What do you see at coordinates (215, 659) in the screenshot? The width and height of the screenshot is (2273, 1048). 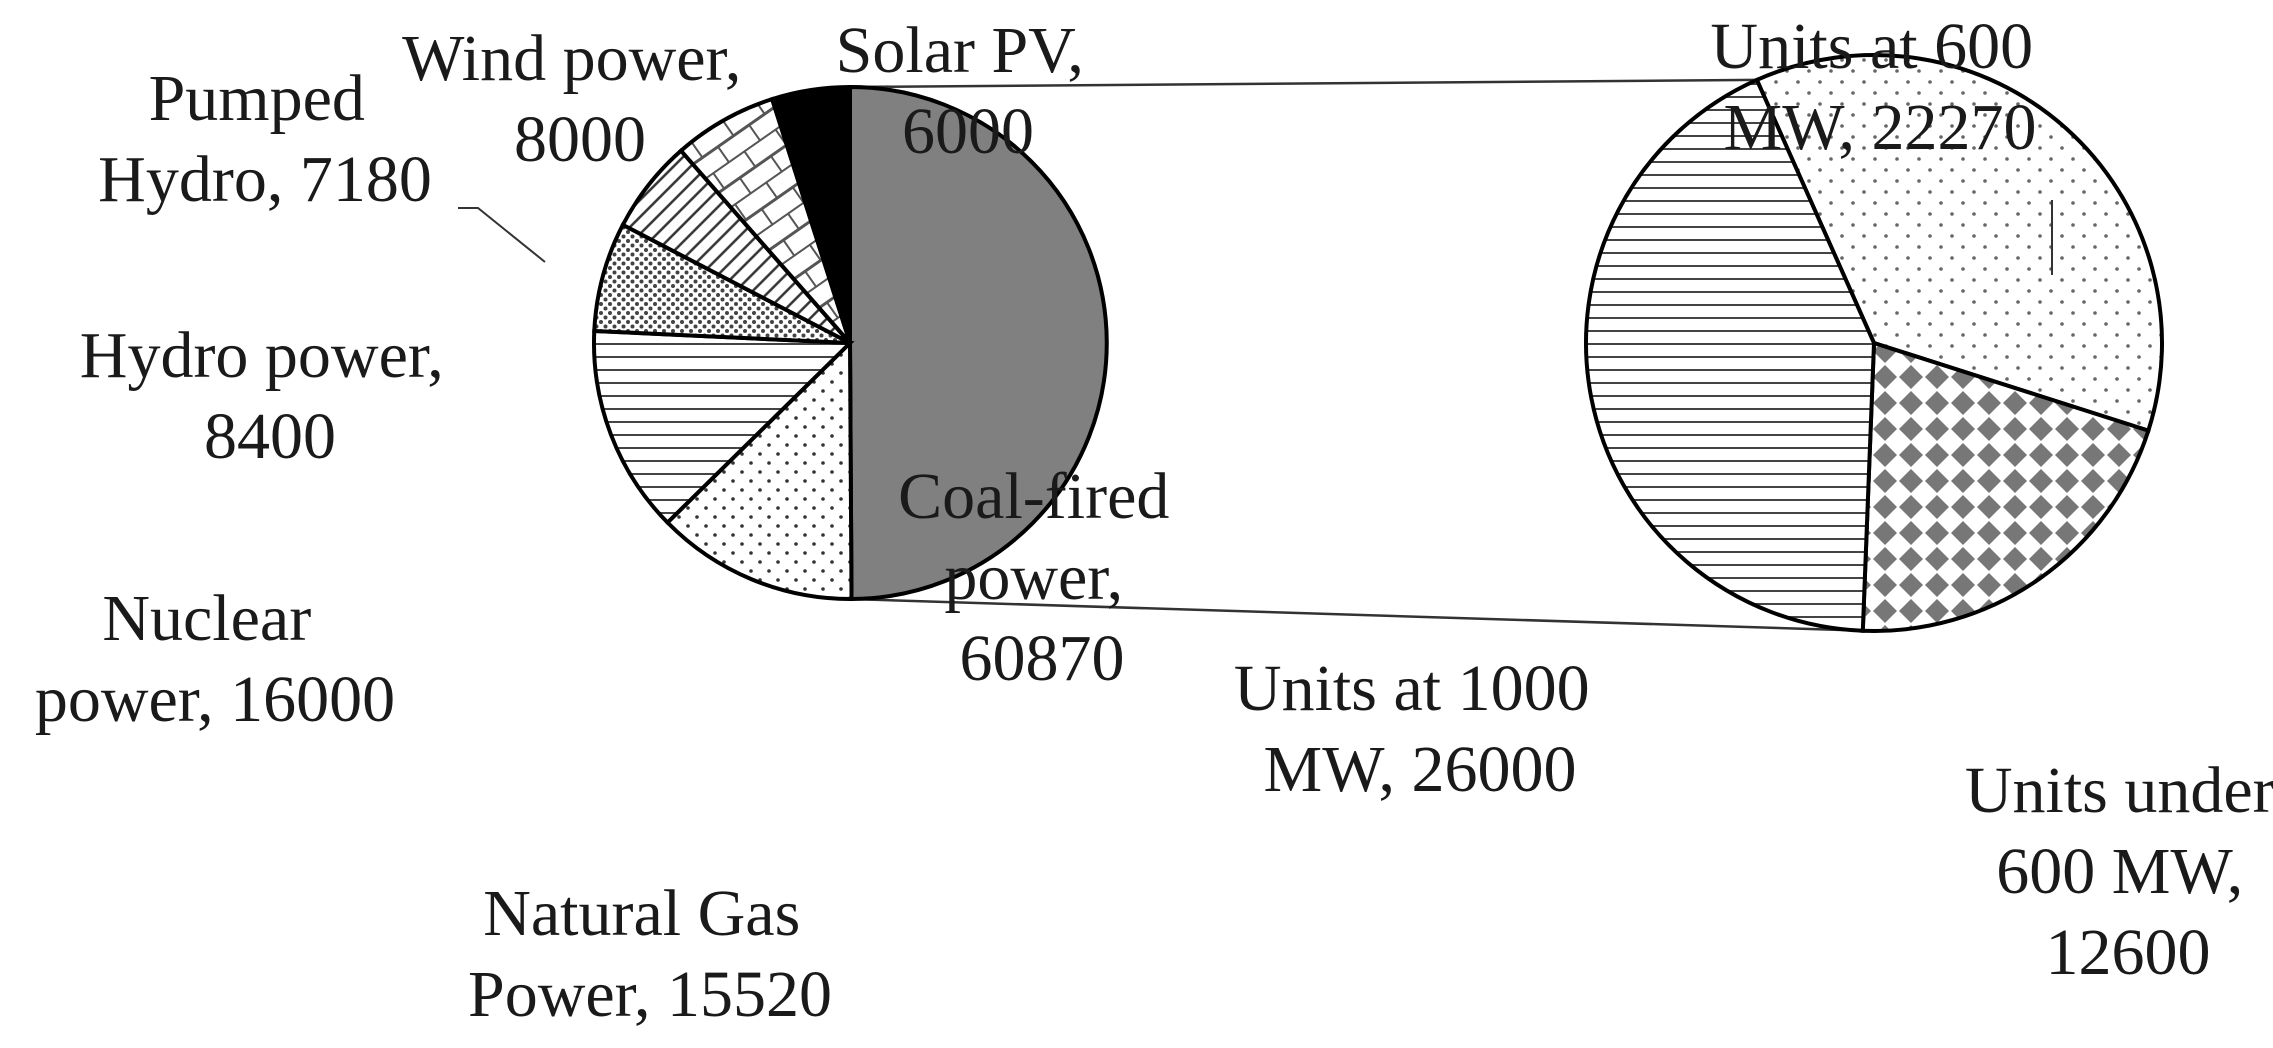 I see `label-nuclear-power: Nuclear power, 16000` at bounding box center [215, 659].